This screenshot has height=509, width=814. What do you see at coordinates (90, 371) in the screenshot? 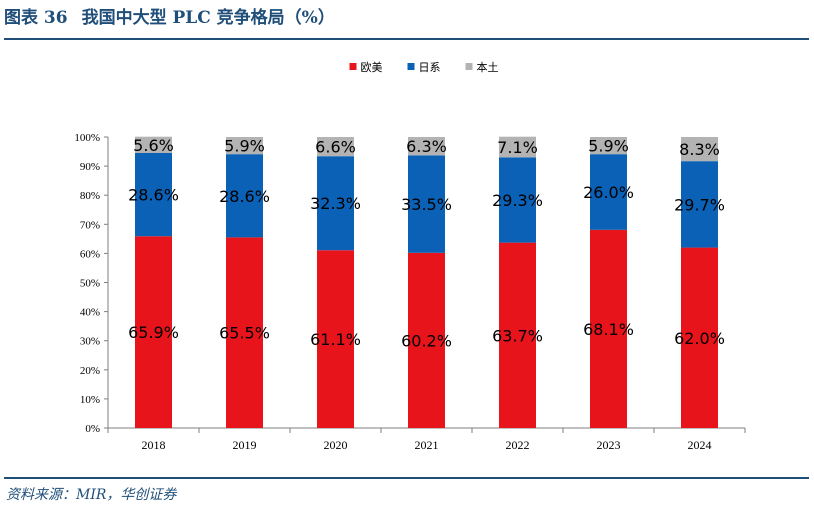
I see `y-tick-label: 20%` at bounding box center [90, 371].